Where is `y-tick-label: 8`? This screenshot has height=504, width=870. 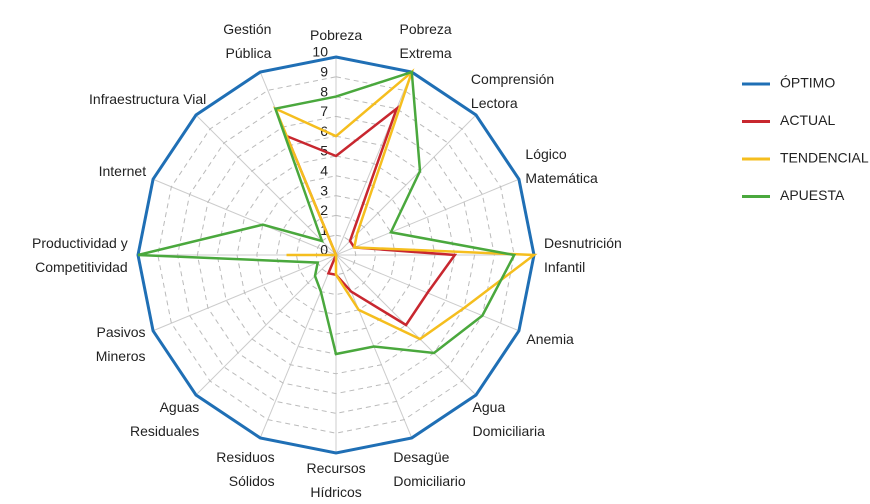 y-tick-label: 8 is located at coordinates (324, 91).